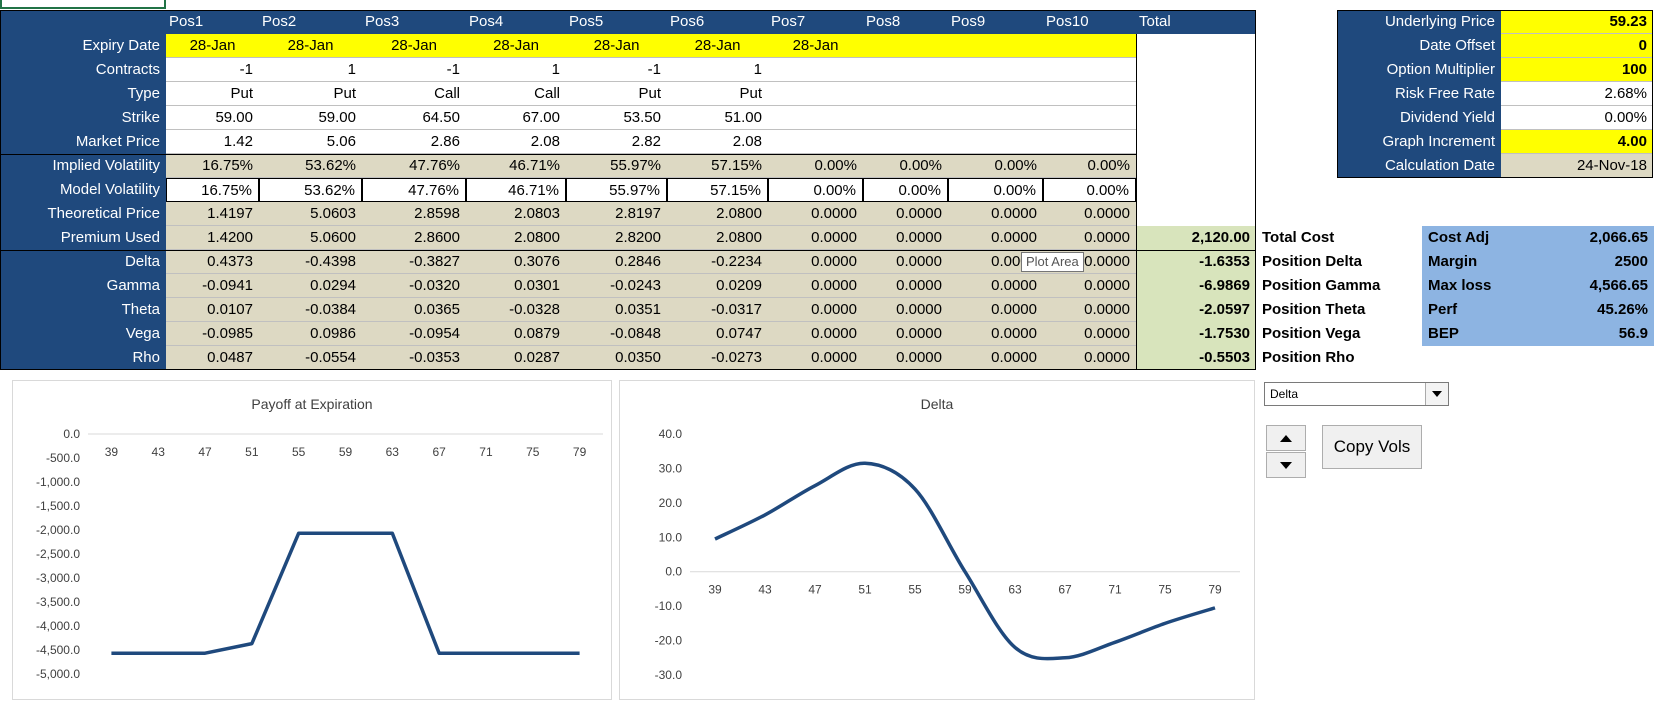 The width and height of the screenshot is (1654, 701). I want to click on total-cell: -0.5503, so click(1196, 358).